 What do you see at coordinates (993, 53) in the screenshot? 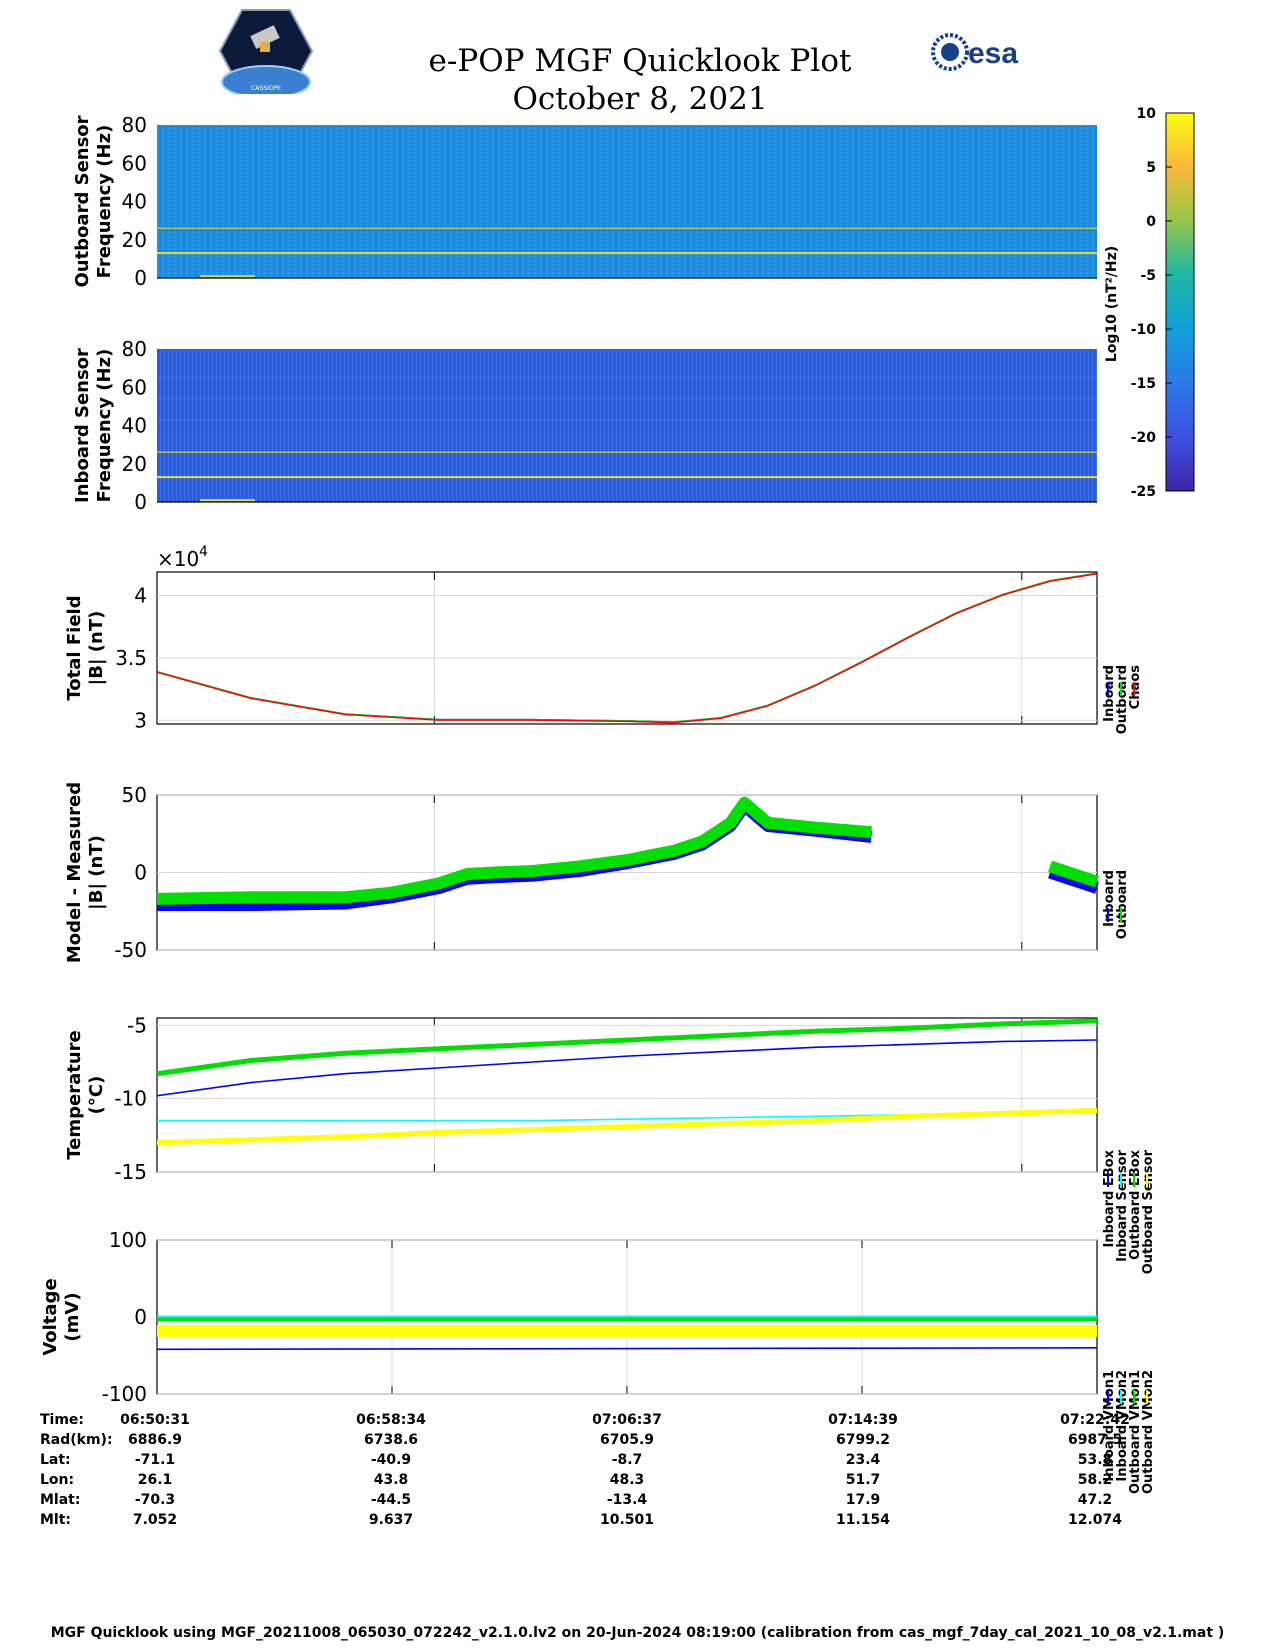
I see `esa-logo-text: esa` at bounding box center [993, 53].